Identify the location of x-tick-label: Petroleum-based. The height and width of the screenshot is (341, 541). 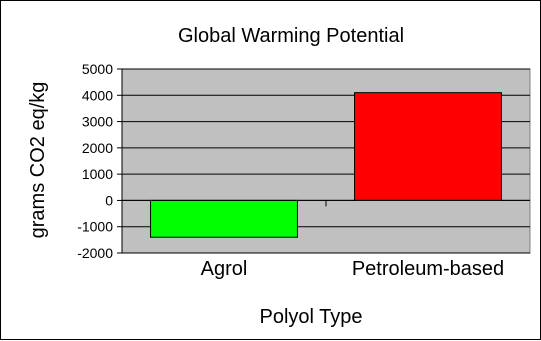
(428, 269).